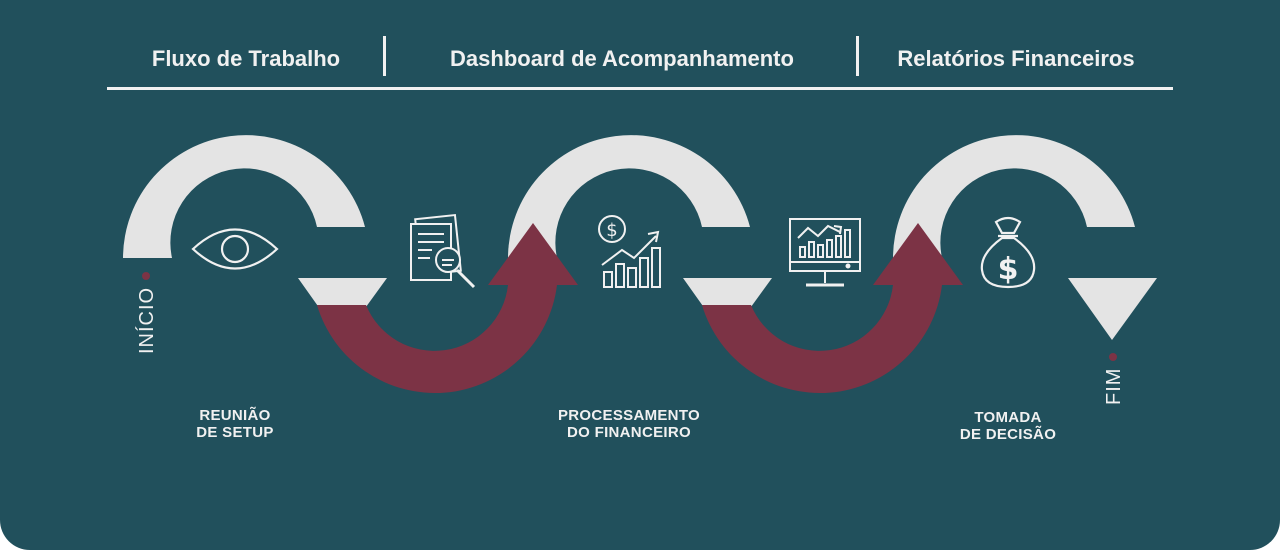 The width and height of the screenshot is (1280, 550). What do you see at coordinates (443, 251) in the screenshot?
I see `document-search-icon` at bounding box center [443, 251].